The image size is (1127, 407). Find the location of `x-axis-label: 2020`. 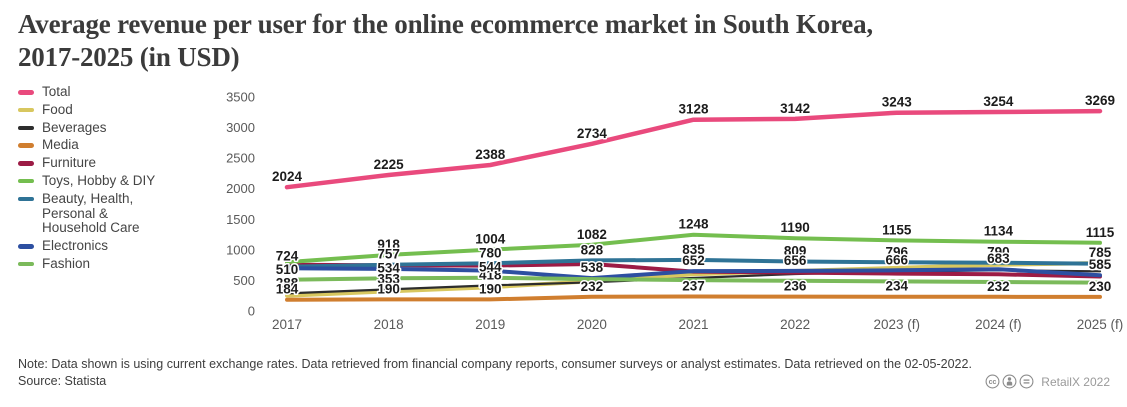

x-axis-label: 2020 is located at coordinates (592, 324).